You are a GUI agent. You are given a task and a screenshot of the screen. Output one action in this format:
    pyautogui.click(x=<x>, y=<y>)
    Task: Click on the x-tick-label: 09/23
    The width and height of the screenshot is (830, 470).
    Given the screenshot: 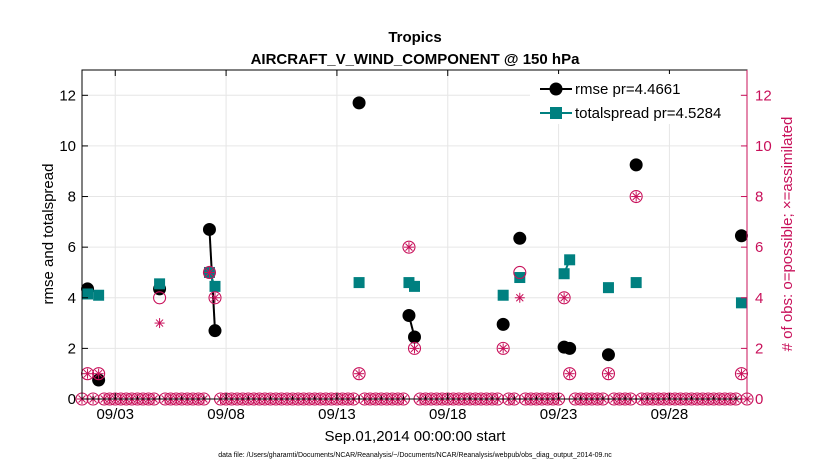 What is the action you would take?
    pyautogui.click(x=559, y=414)
    